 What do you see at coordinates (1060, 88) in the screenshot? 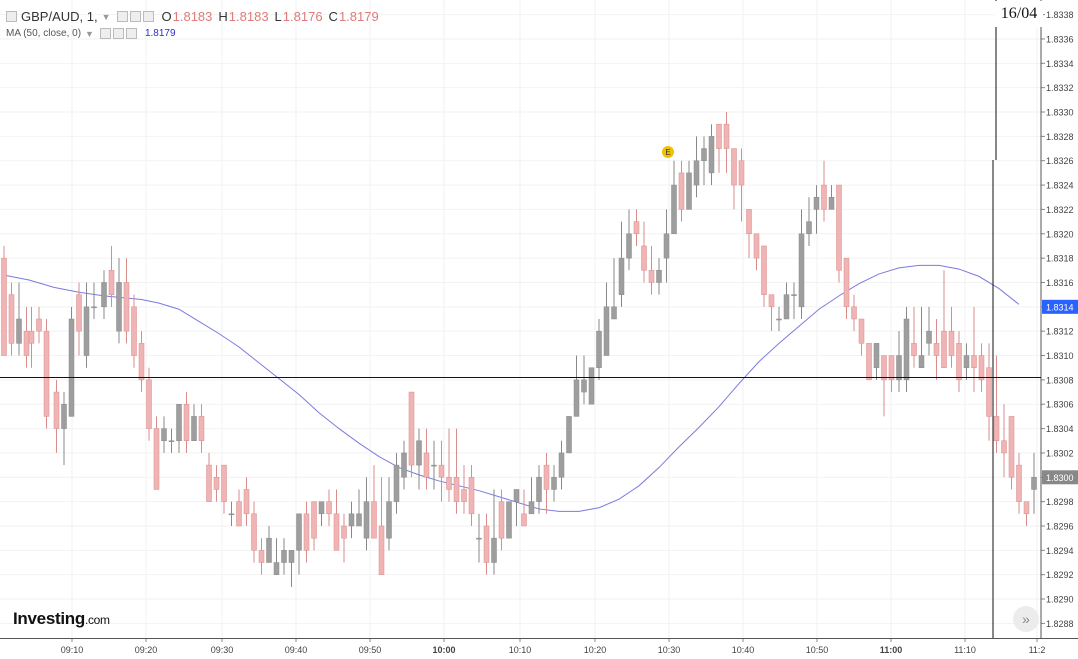
I see `y-tick-label: 1.8332` at bounding box center [1060, 88].